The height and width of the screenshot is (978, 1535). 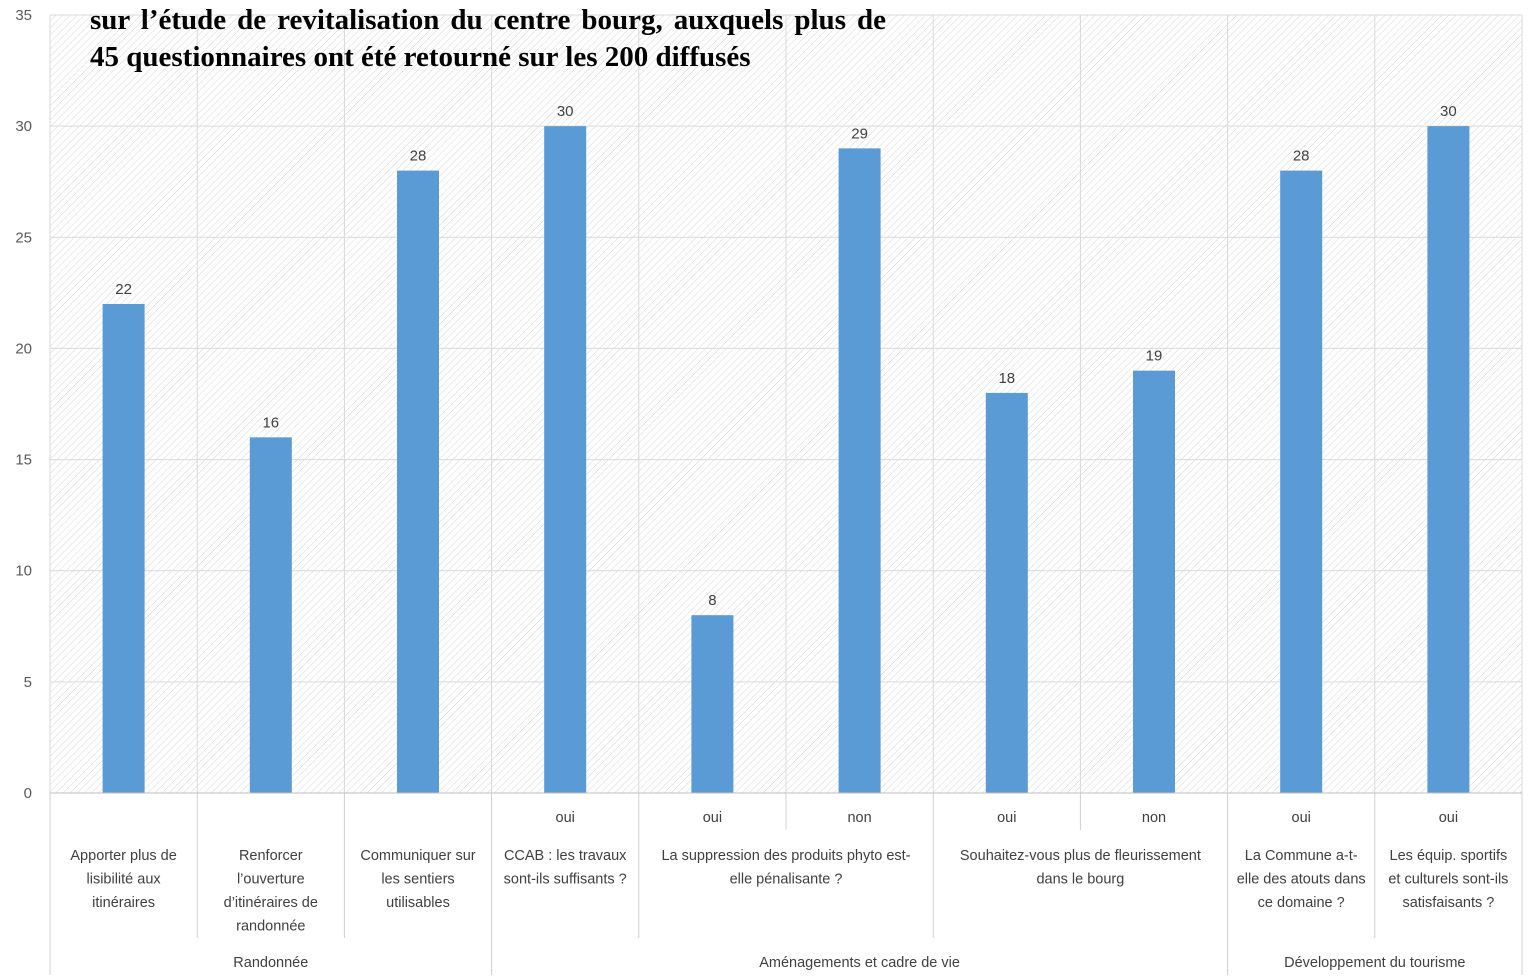 I want to click on x-level2-label: satisfaisants ?, so click(x=1448, y=903).